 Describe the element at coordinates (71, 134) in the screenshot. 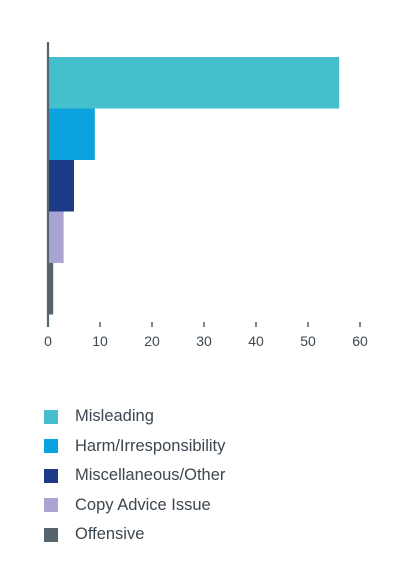

I see `bar-harm-irresponsibility` at that location.